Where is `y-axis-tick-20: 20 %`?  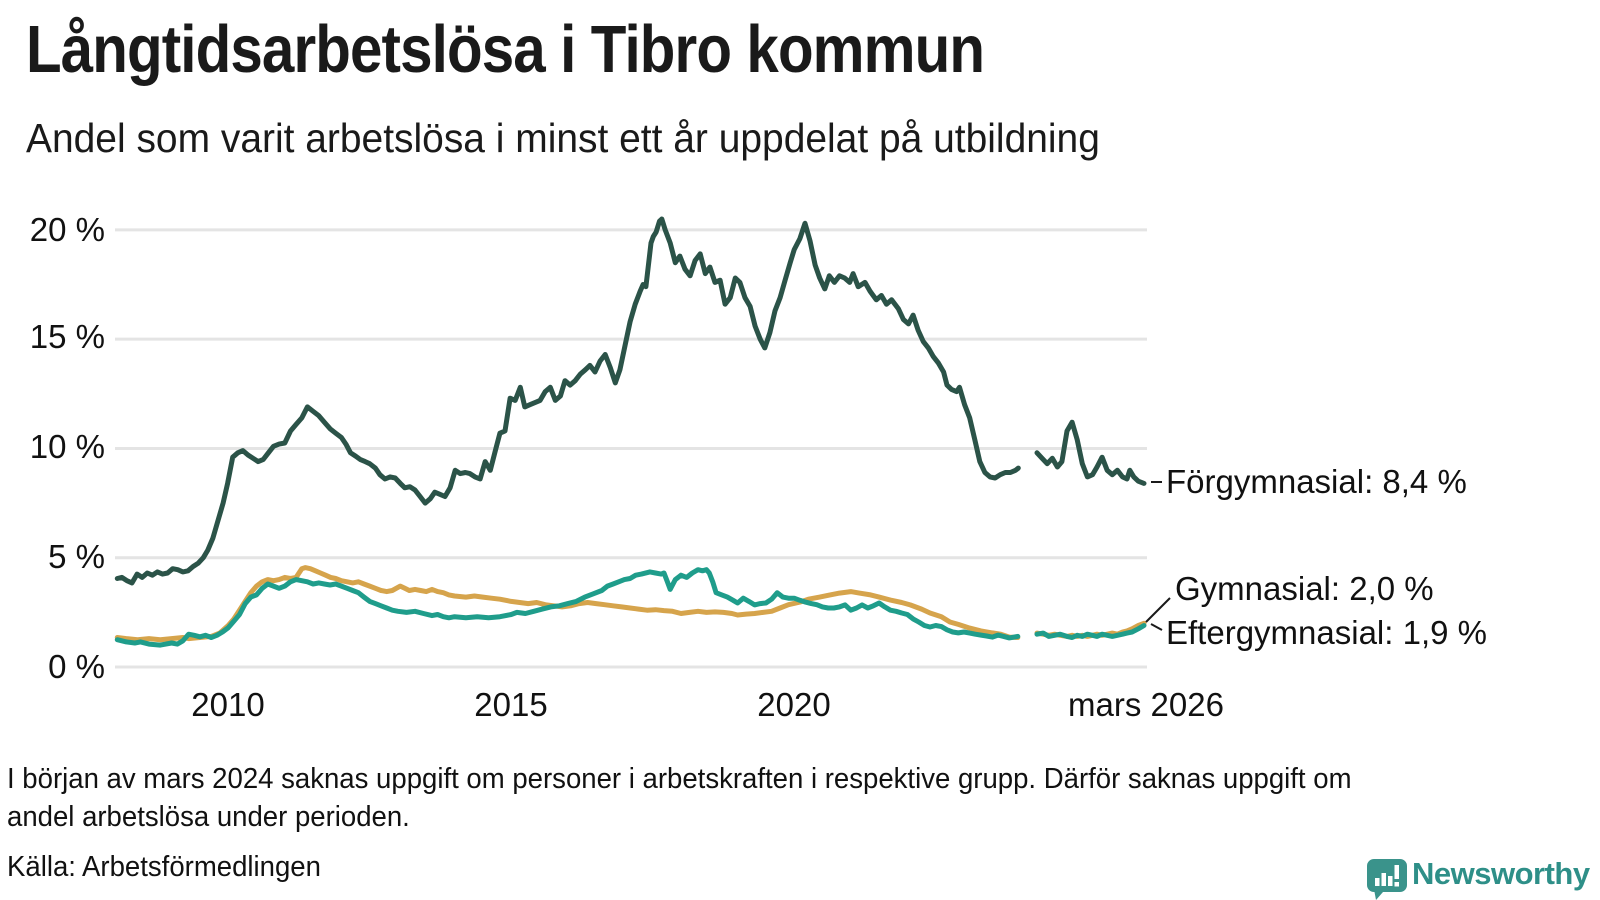 y-axis-tick-20: 20 % is located at coordinates (67, 229).